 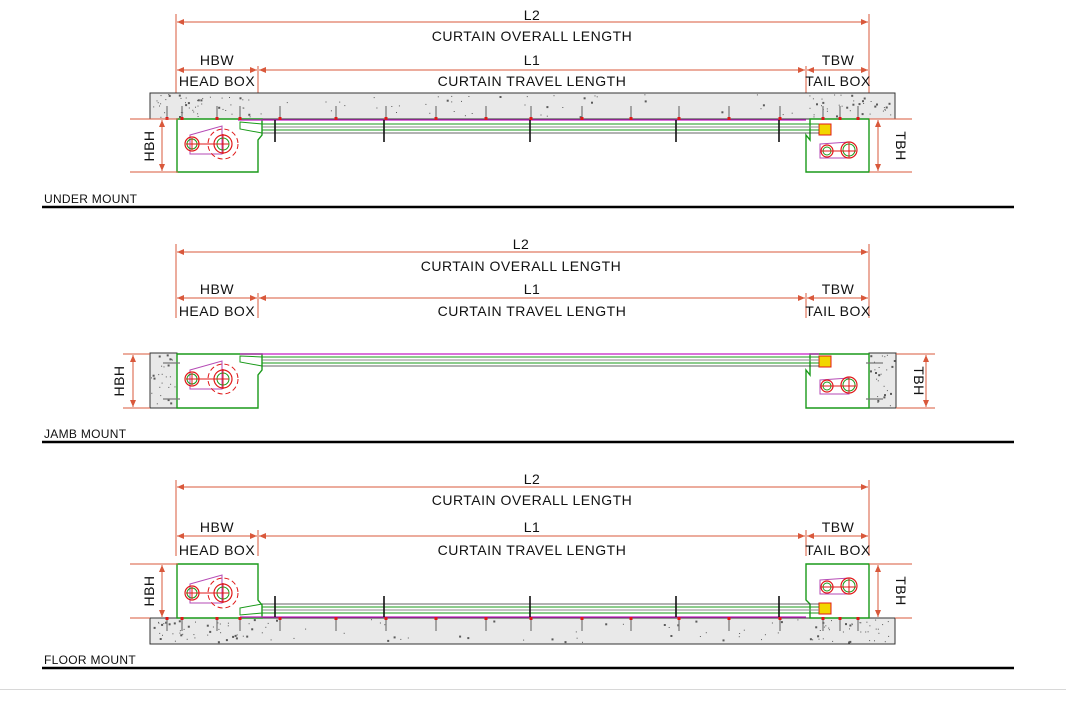 What do you see at coordinates (527, 606) in the screenshot?
I see `track-posts` at bounding box center [527, 606].